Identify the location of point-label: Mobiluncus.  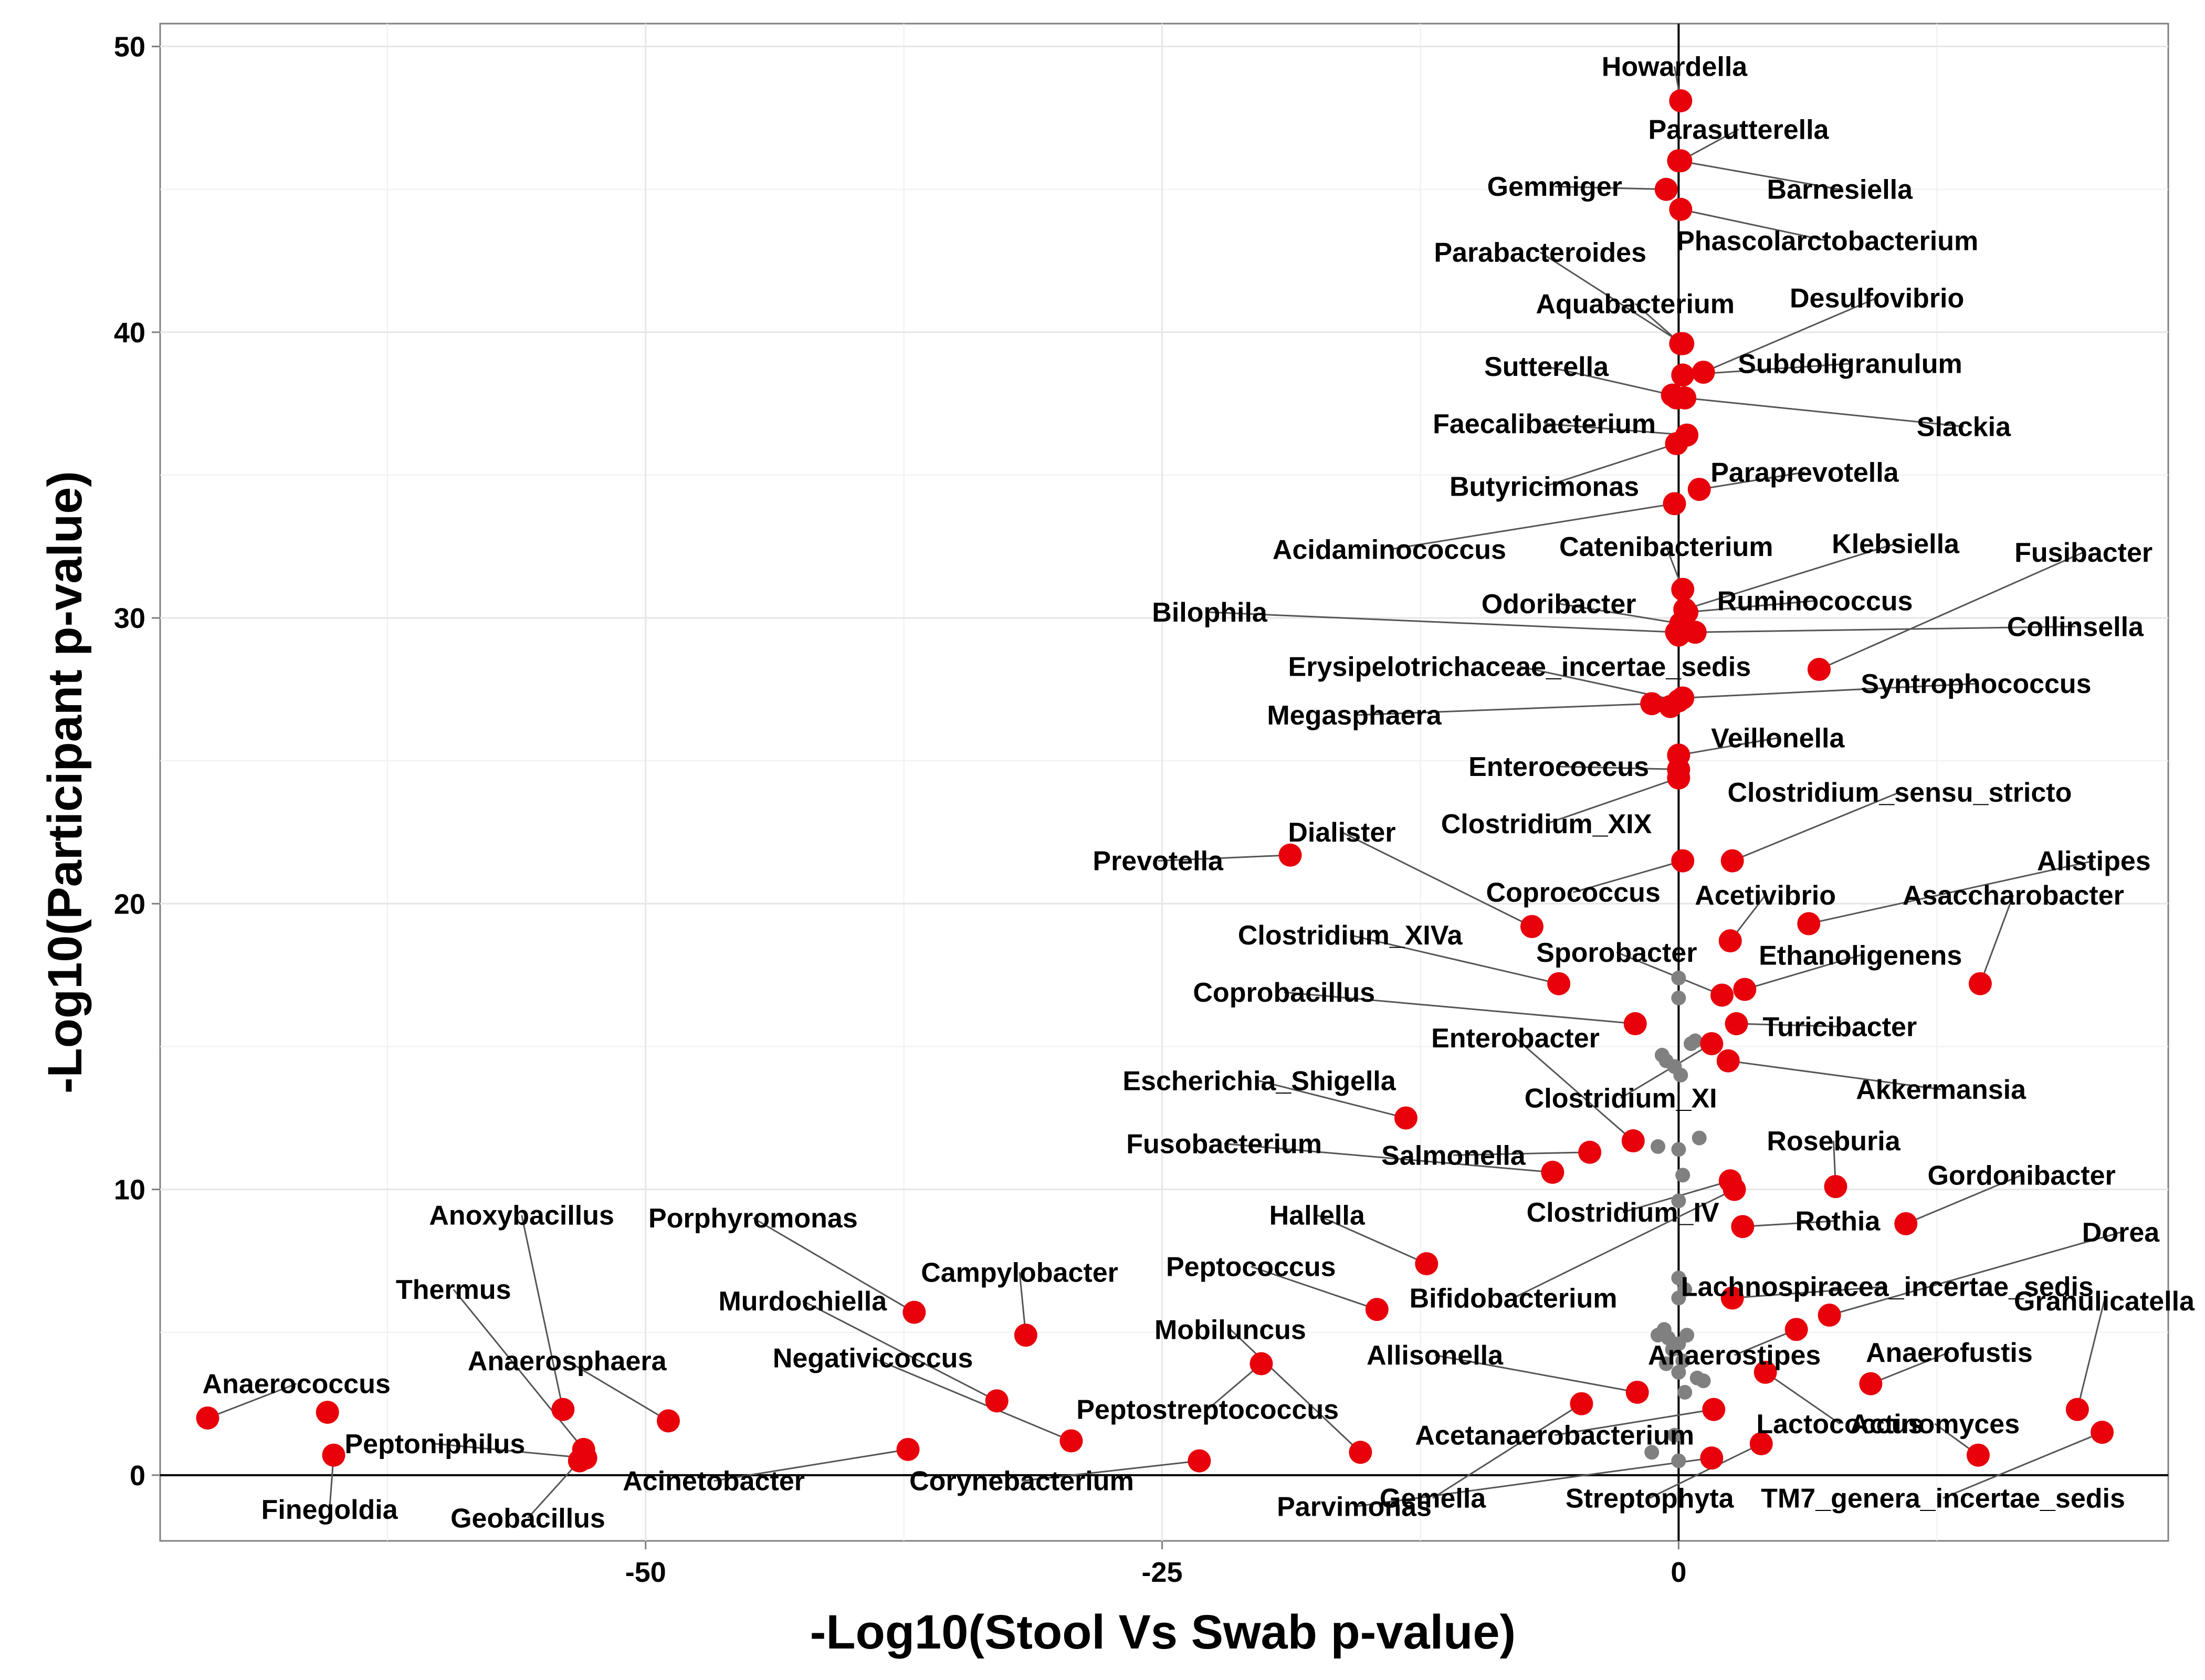
(1230, 1330).